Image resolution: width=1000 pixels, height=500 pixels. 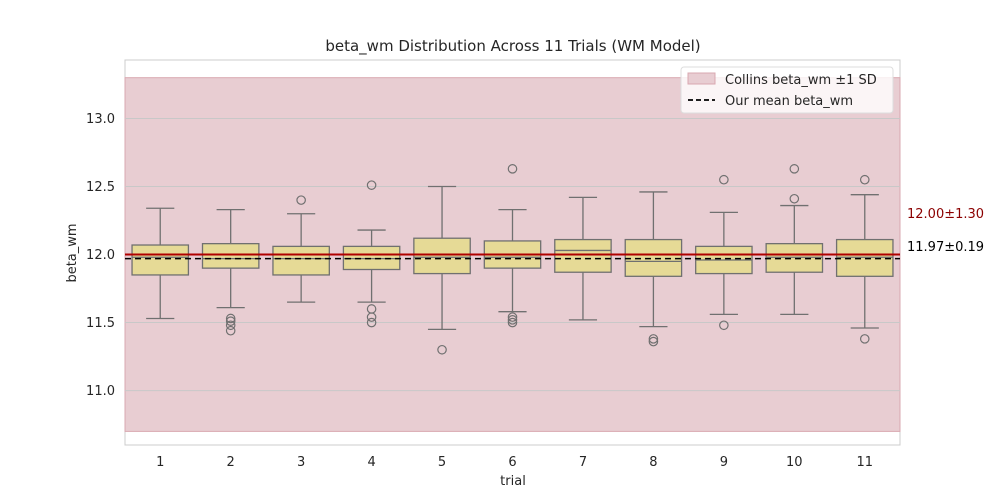 I want to click on x-tick-label: 7, so click(x=583, y=462).